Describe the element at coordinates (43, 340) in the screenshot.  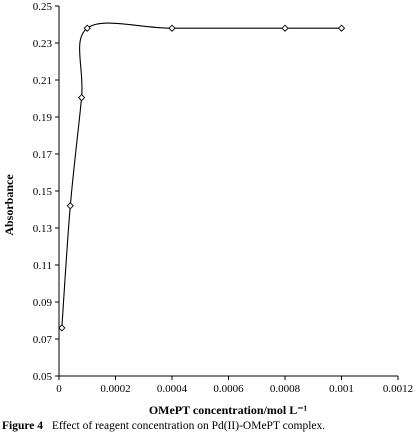
I see `y-tick-label: 0.07` at that location.